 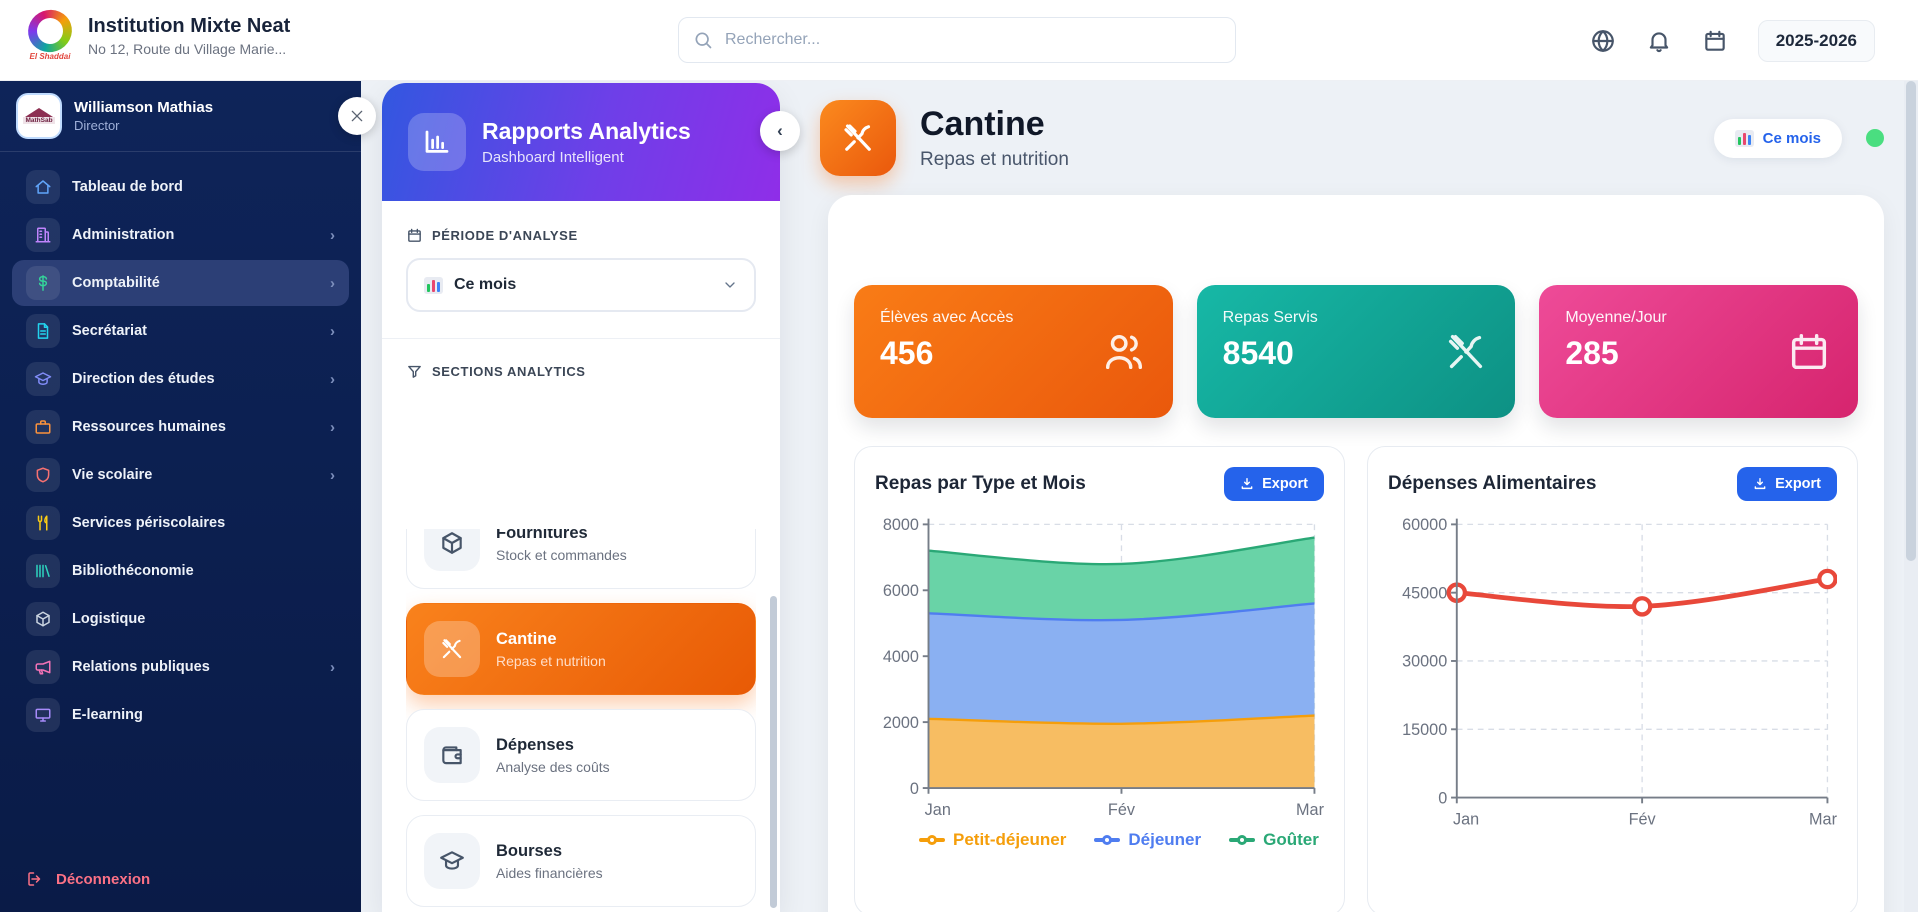 I want to click on divider, so click(x=581, y=338).